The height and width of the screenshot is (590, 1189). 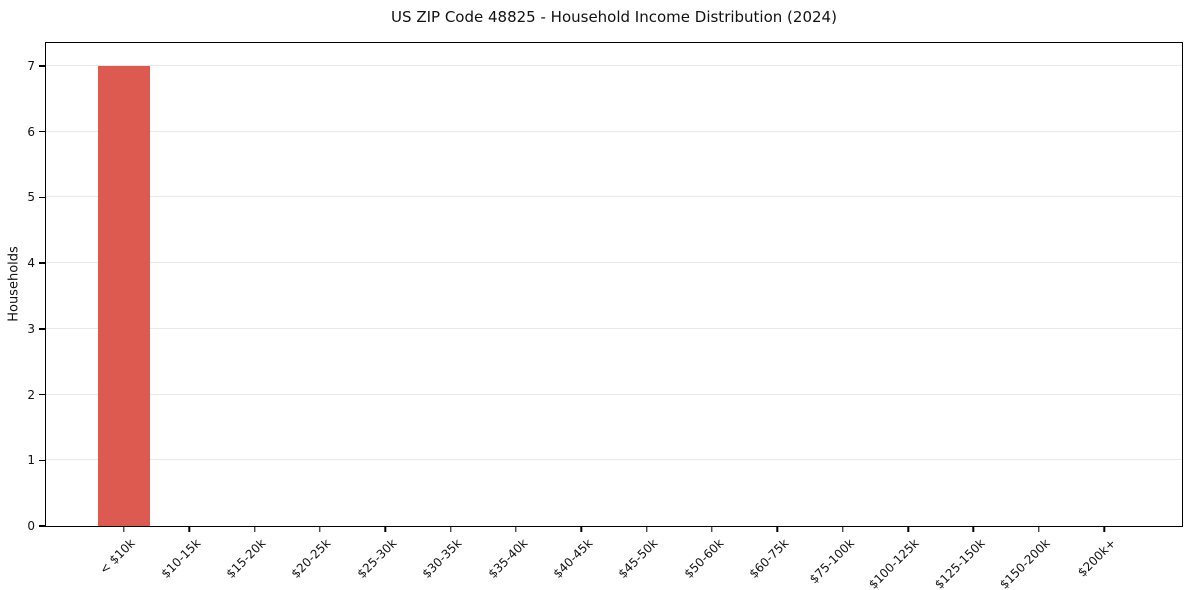 I want to click on x-tick-label: $40-45k, so click(x=573, y=558).